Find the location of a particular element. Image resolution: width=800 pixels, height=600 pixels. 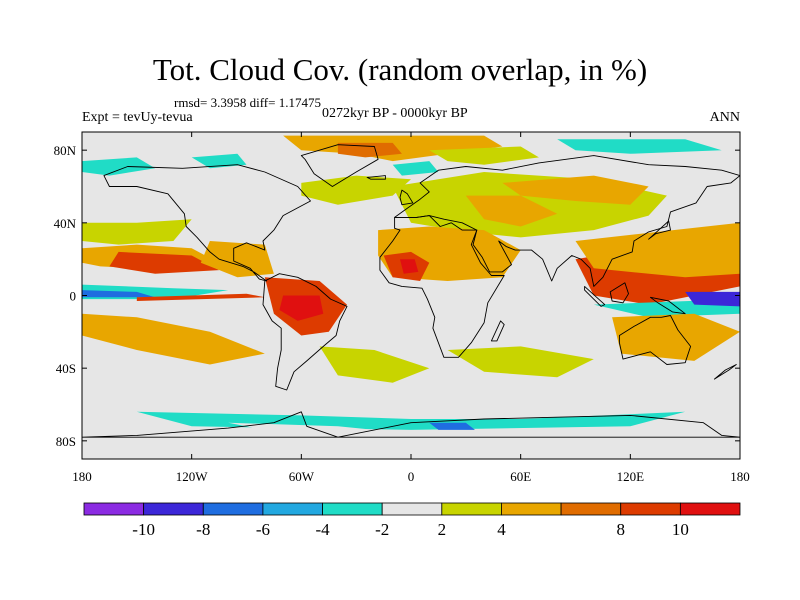

colorbar-label: 2 is located at coordinates (442, 529).